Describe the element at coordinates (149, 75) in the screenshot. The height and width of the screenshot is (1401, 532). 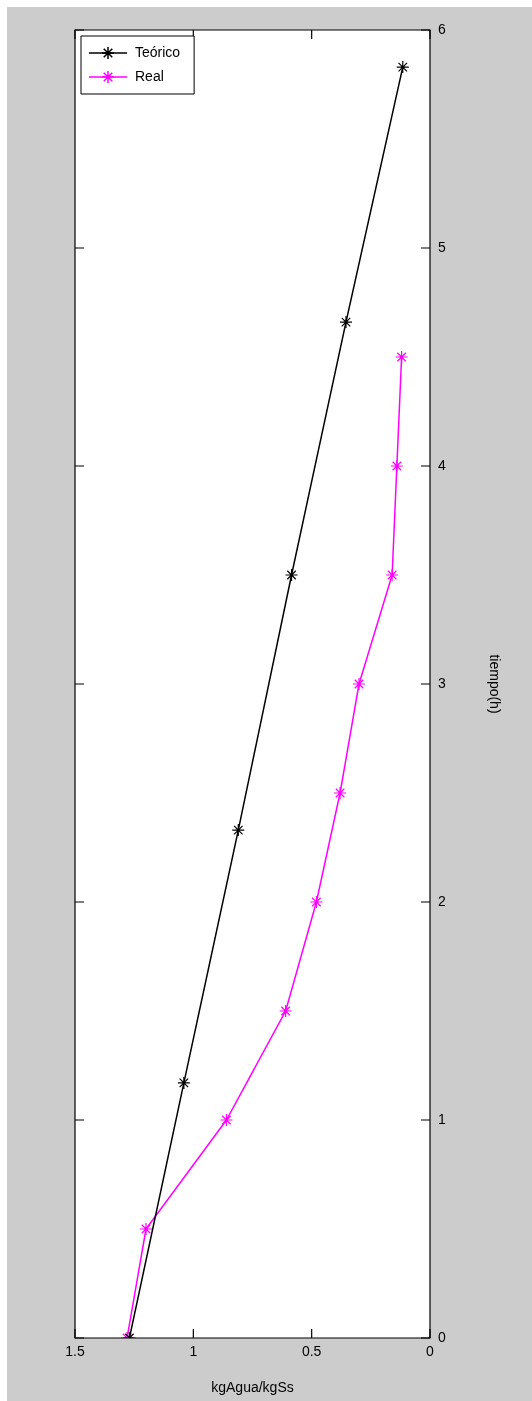
I see `legend-label: Real` at that location.